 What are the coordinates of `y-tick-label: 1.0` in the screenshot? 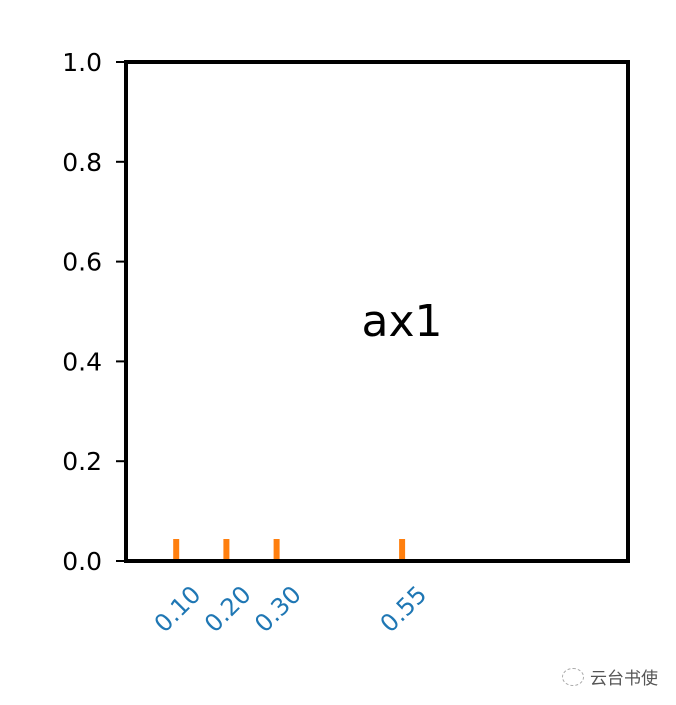 It's located at (82, 62).